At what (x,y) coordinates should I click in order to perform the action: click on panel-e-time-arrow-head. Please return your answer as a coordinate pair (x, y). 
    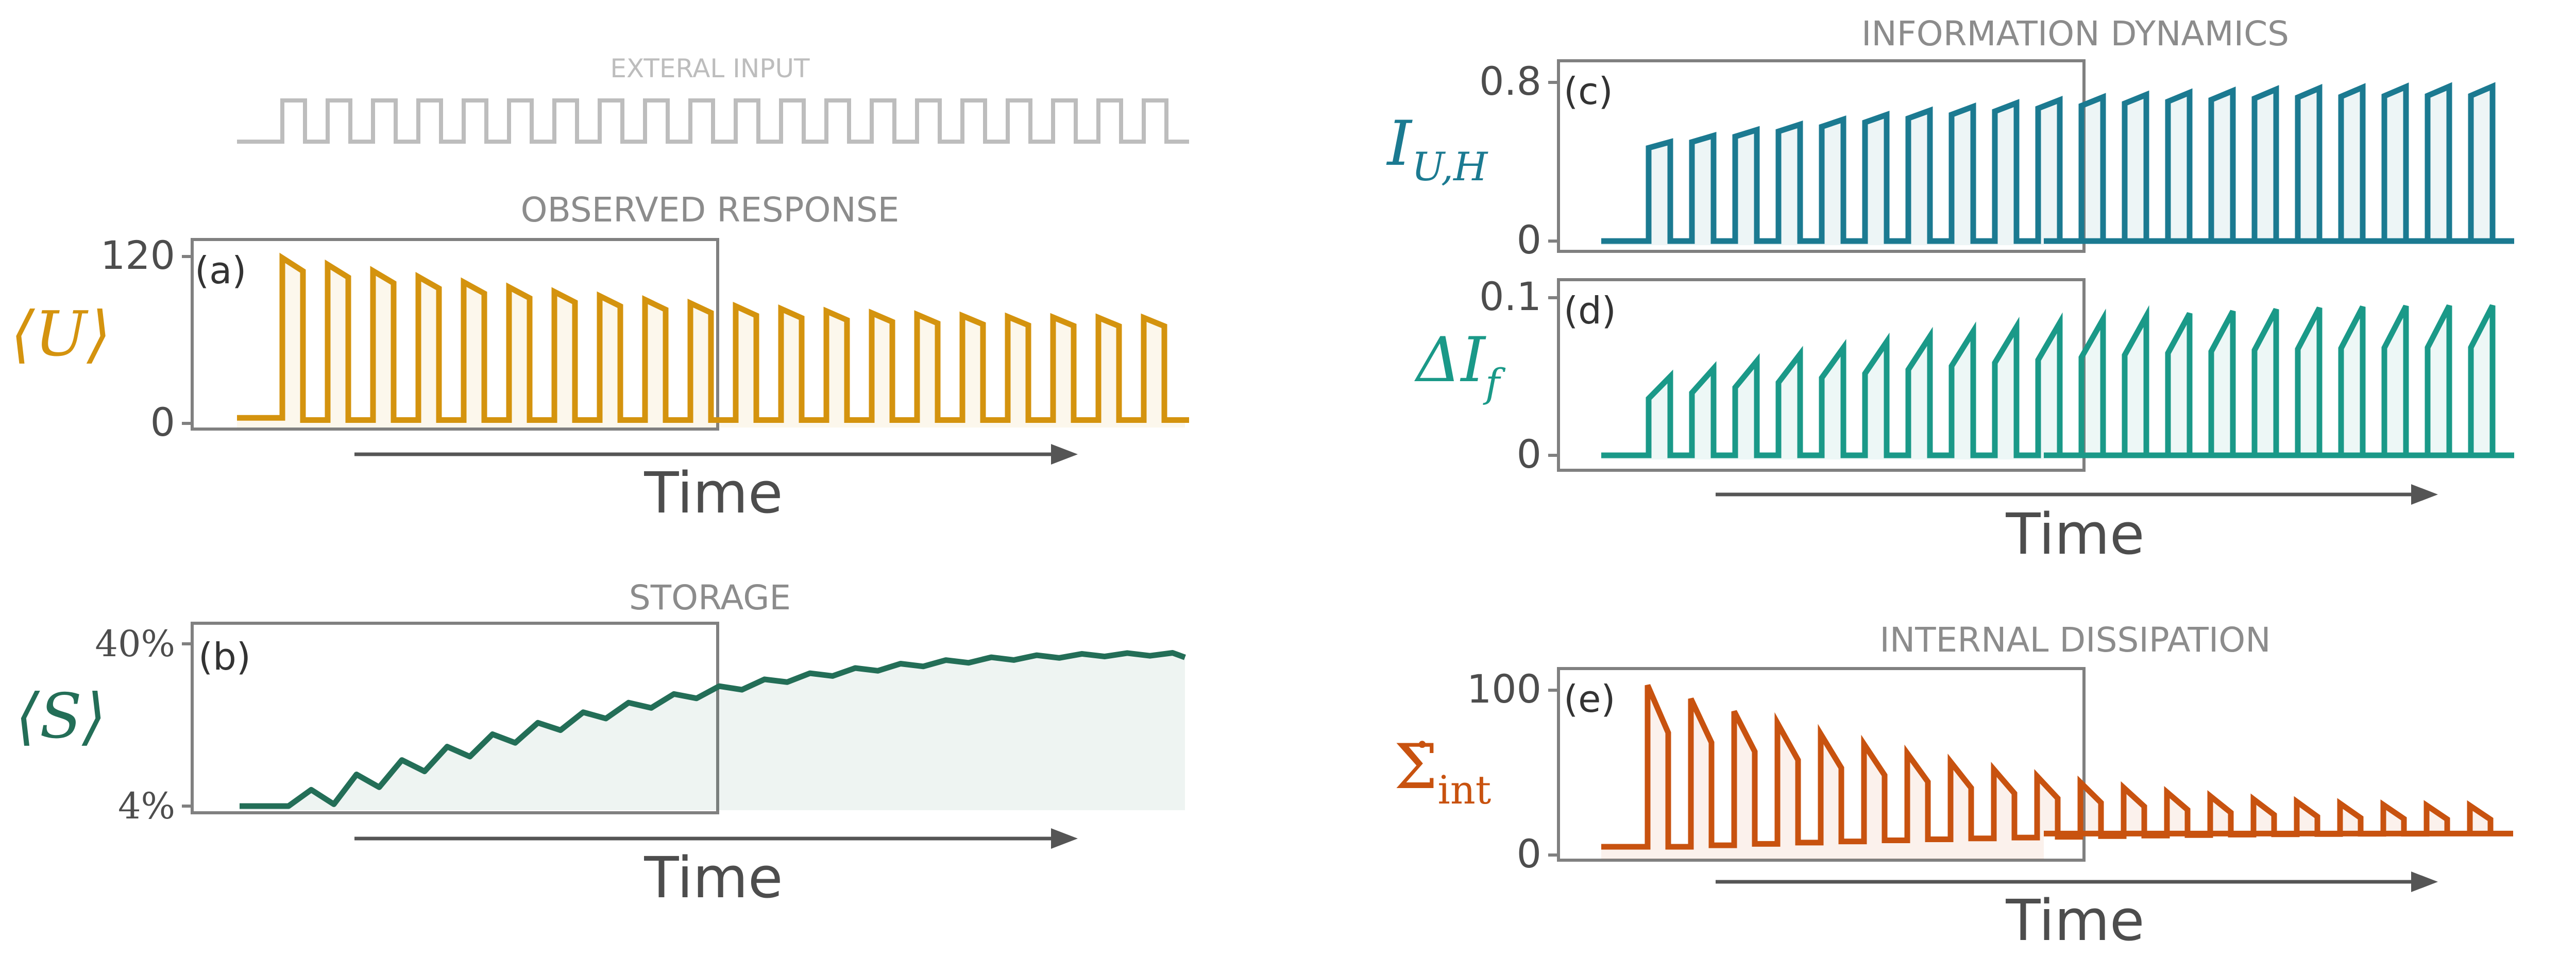
    Looking at the image, I should click on (2424, 881).